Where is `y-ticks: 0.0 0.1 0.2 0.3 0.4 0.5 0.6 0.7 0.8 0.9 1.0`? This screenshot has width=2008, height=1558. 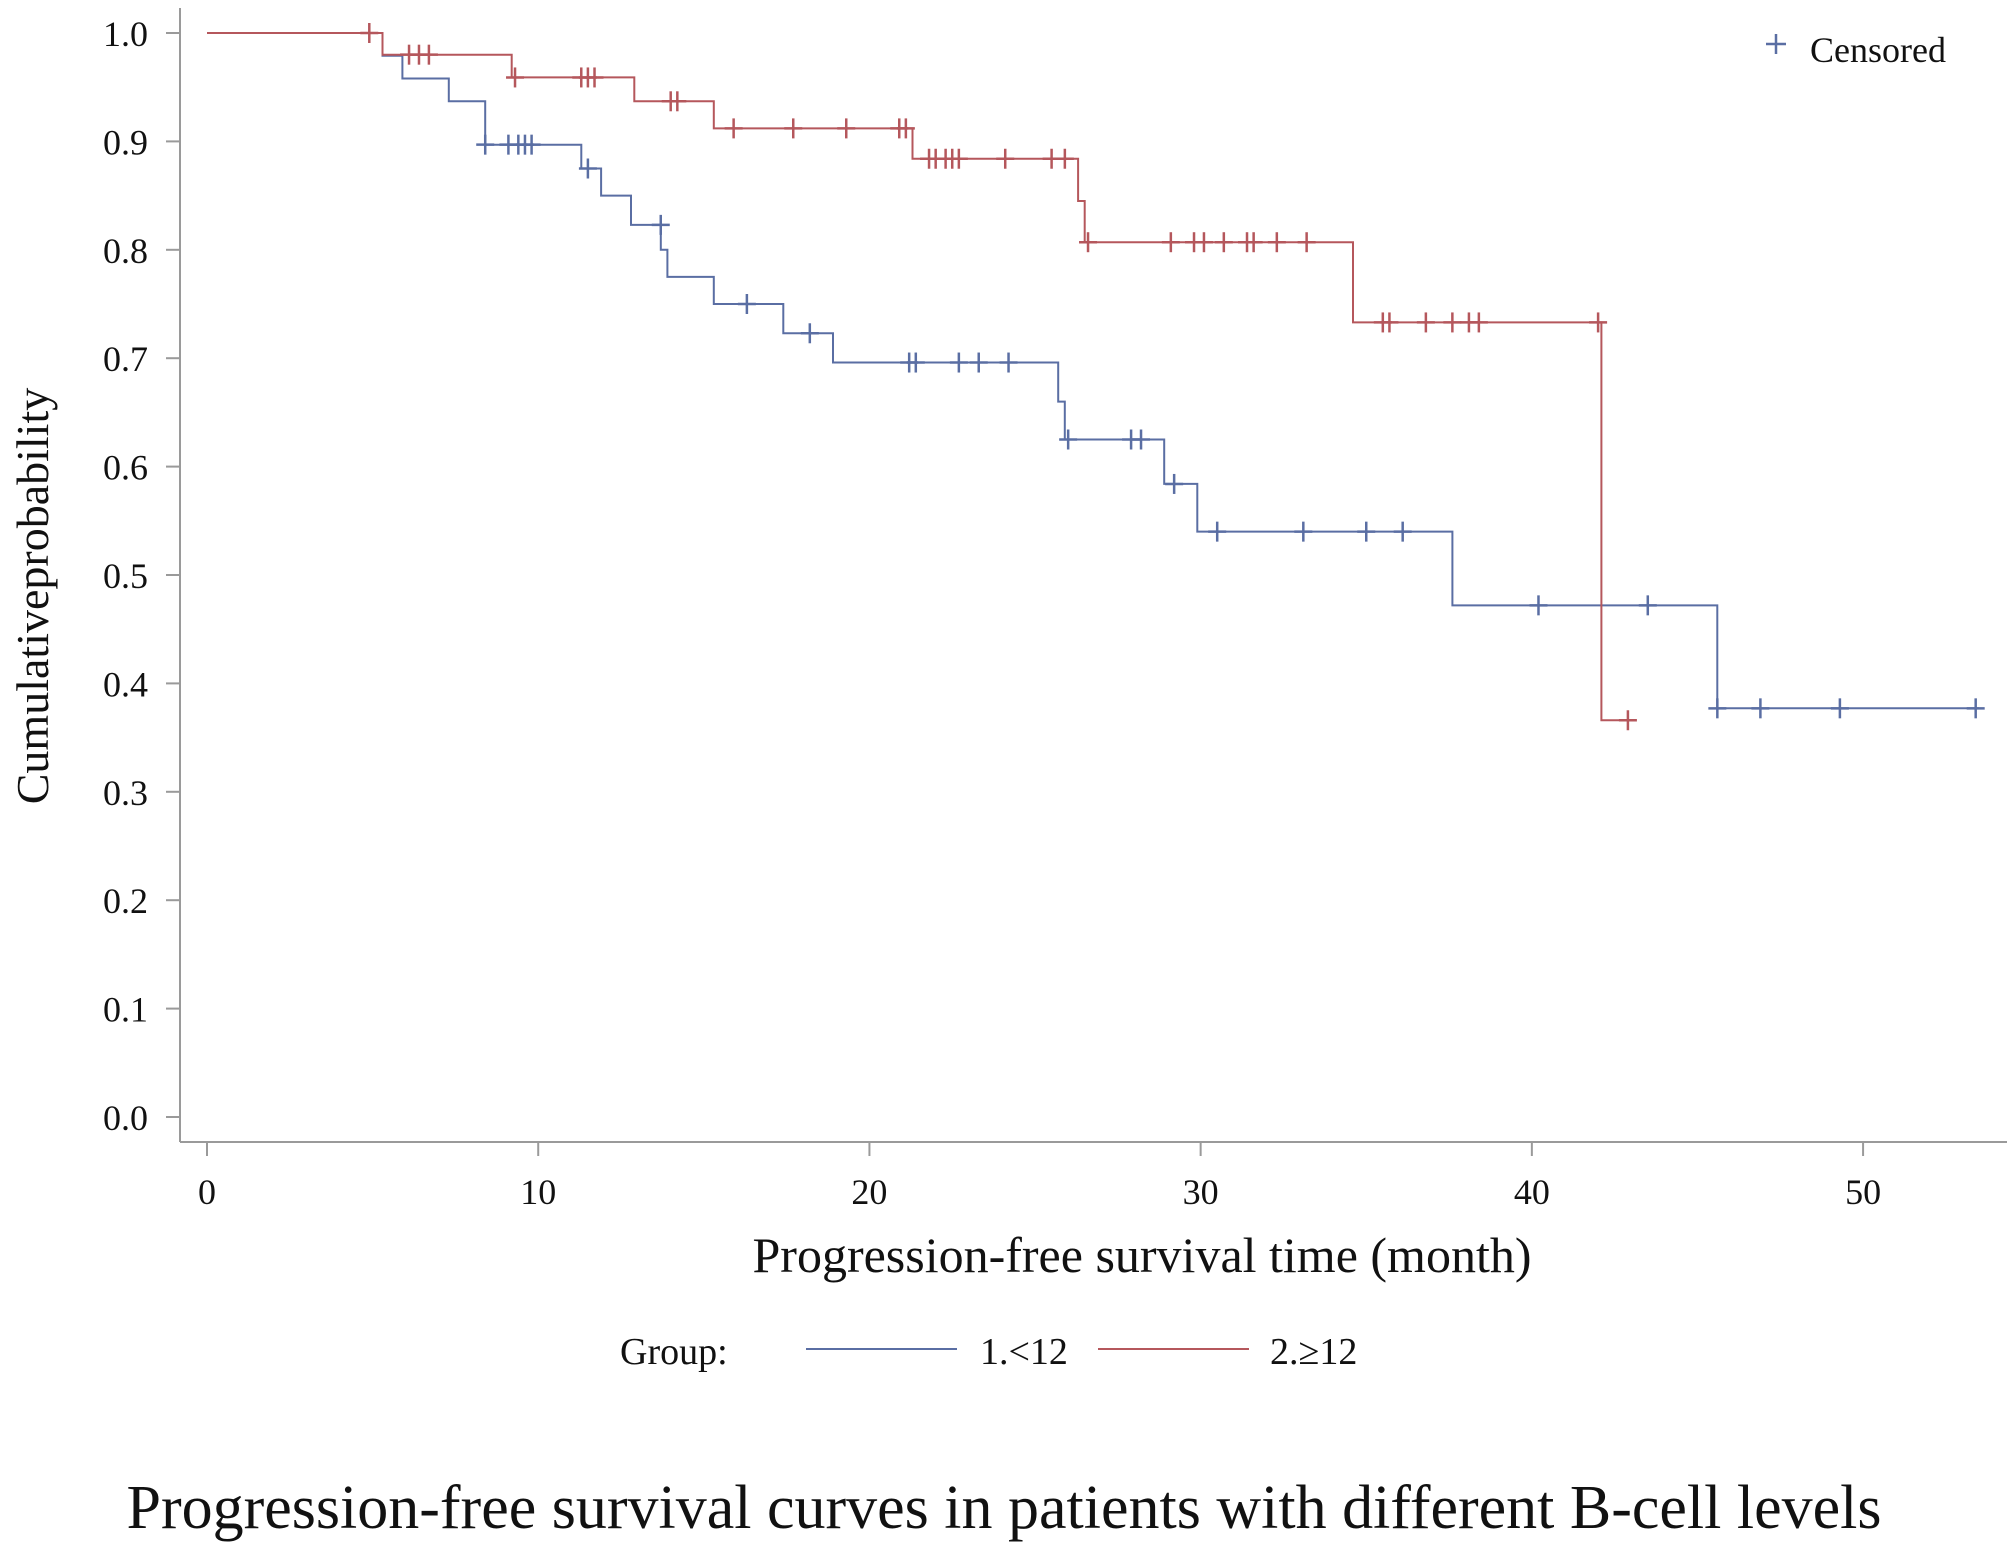 y-ticks: 0.0 0.1 0.2 0.3 0.4 0.5 0.6 0.7 0.8 0.9 1.0 is located at coordinates (141, 576).